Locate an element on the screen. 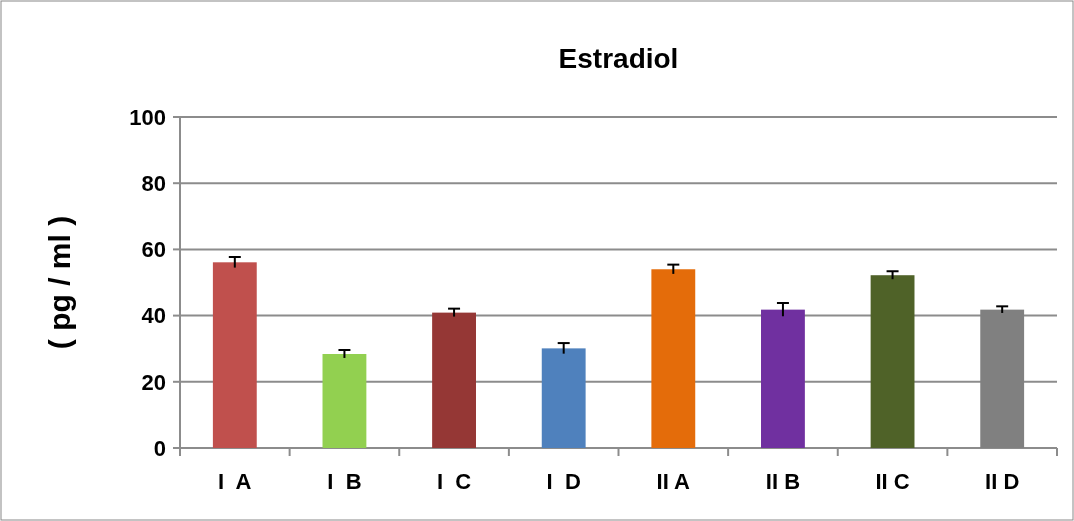 This screenshot has height=521, width=1074. x-tick-label: II D is located at coordinates (1002, 481).